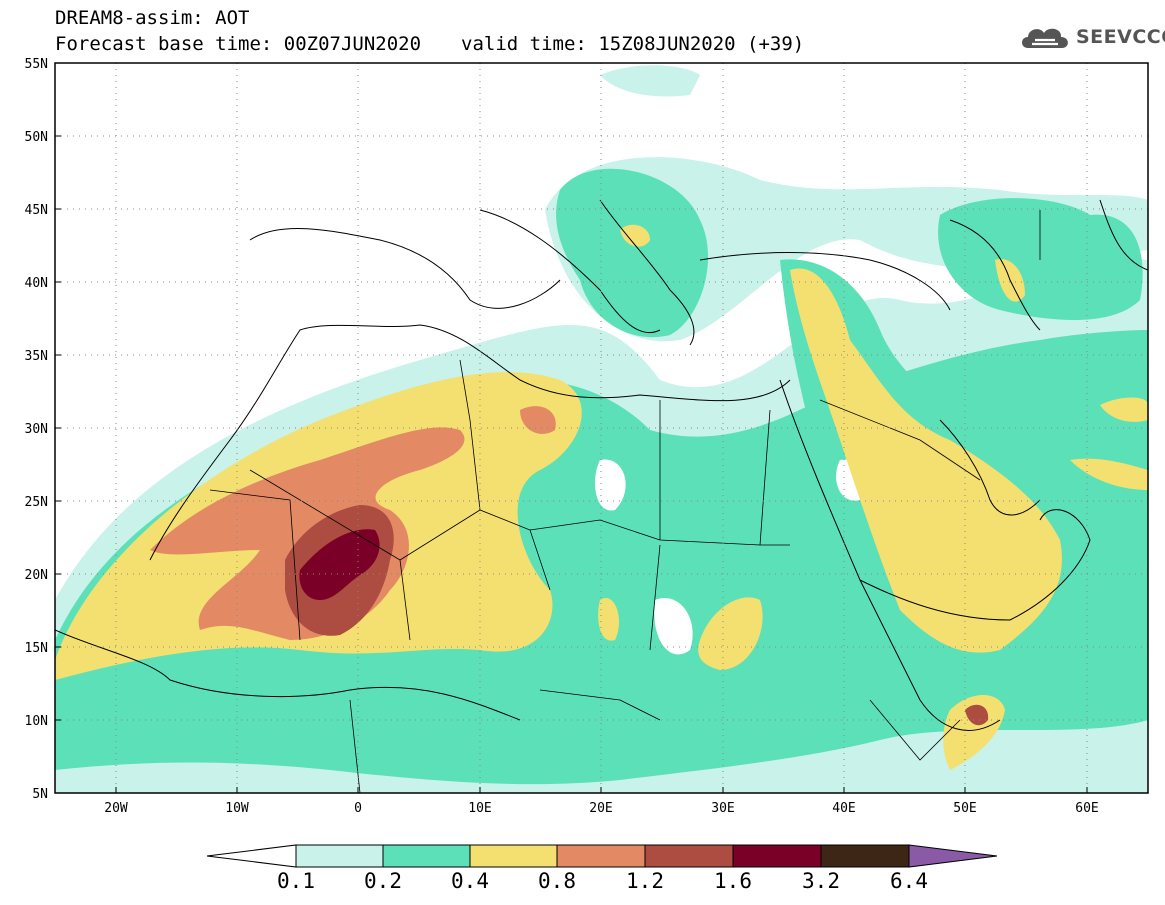 The width and height of the screenshot is (1165, 905). What do you see at coordinates (296, 881) in the screenshot?
I see `colorbar-label: 0.1` at bounding box center [296, 881].